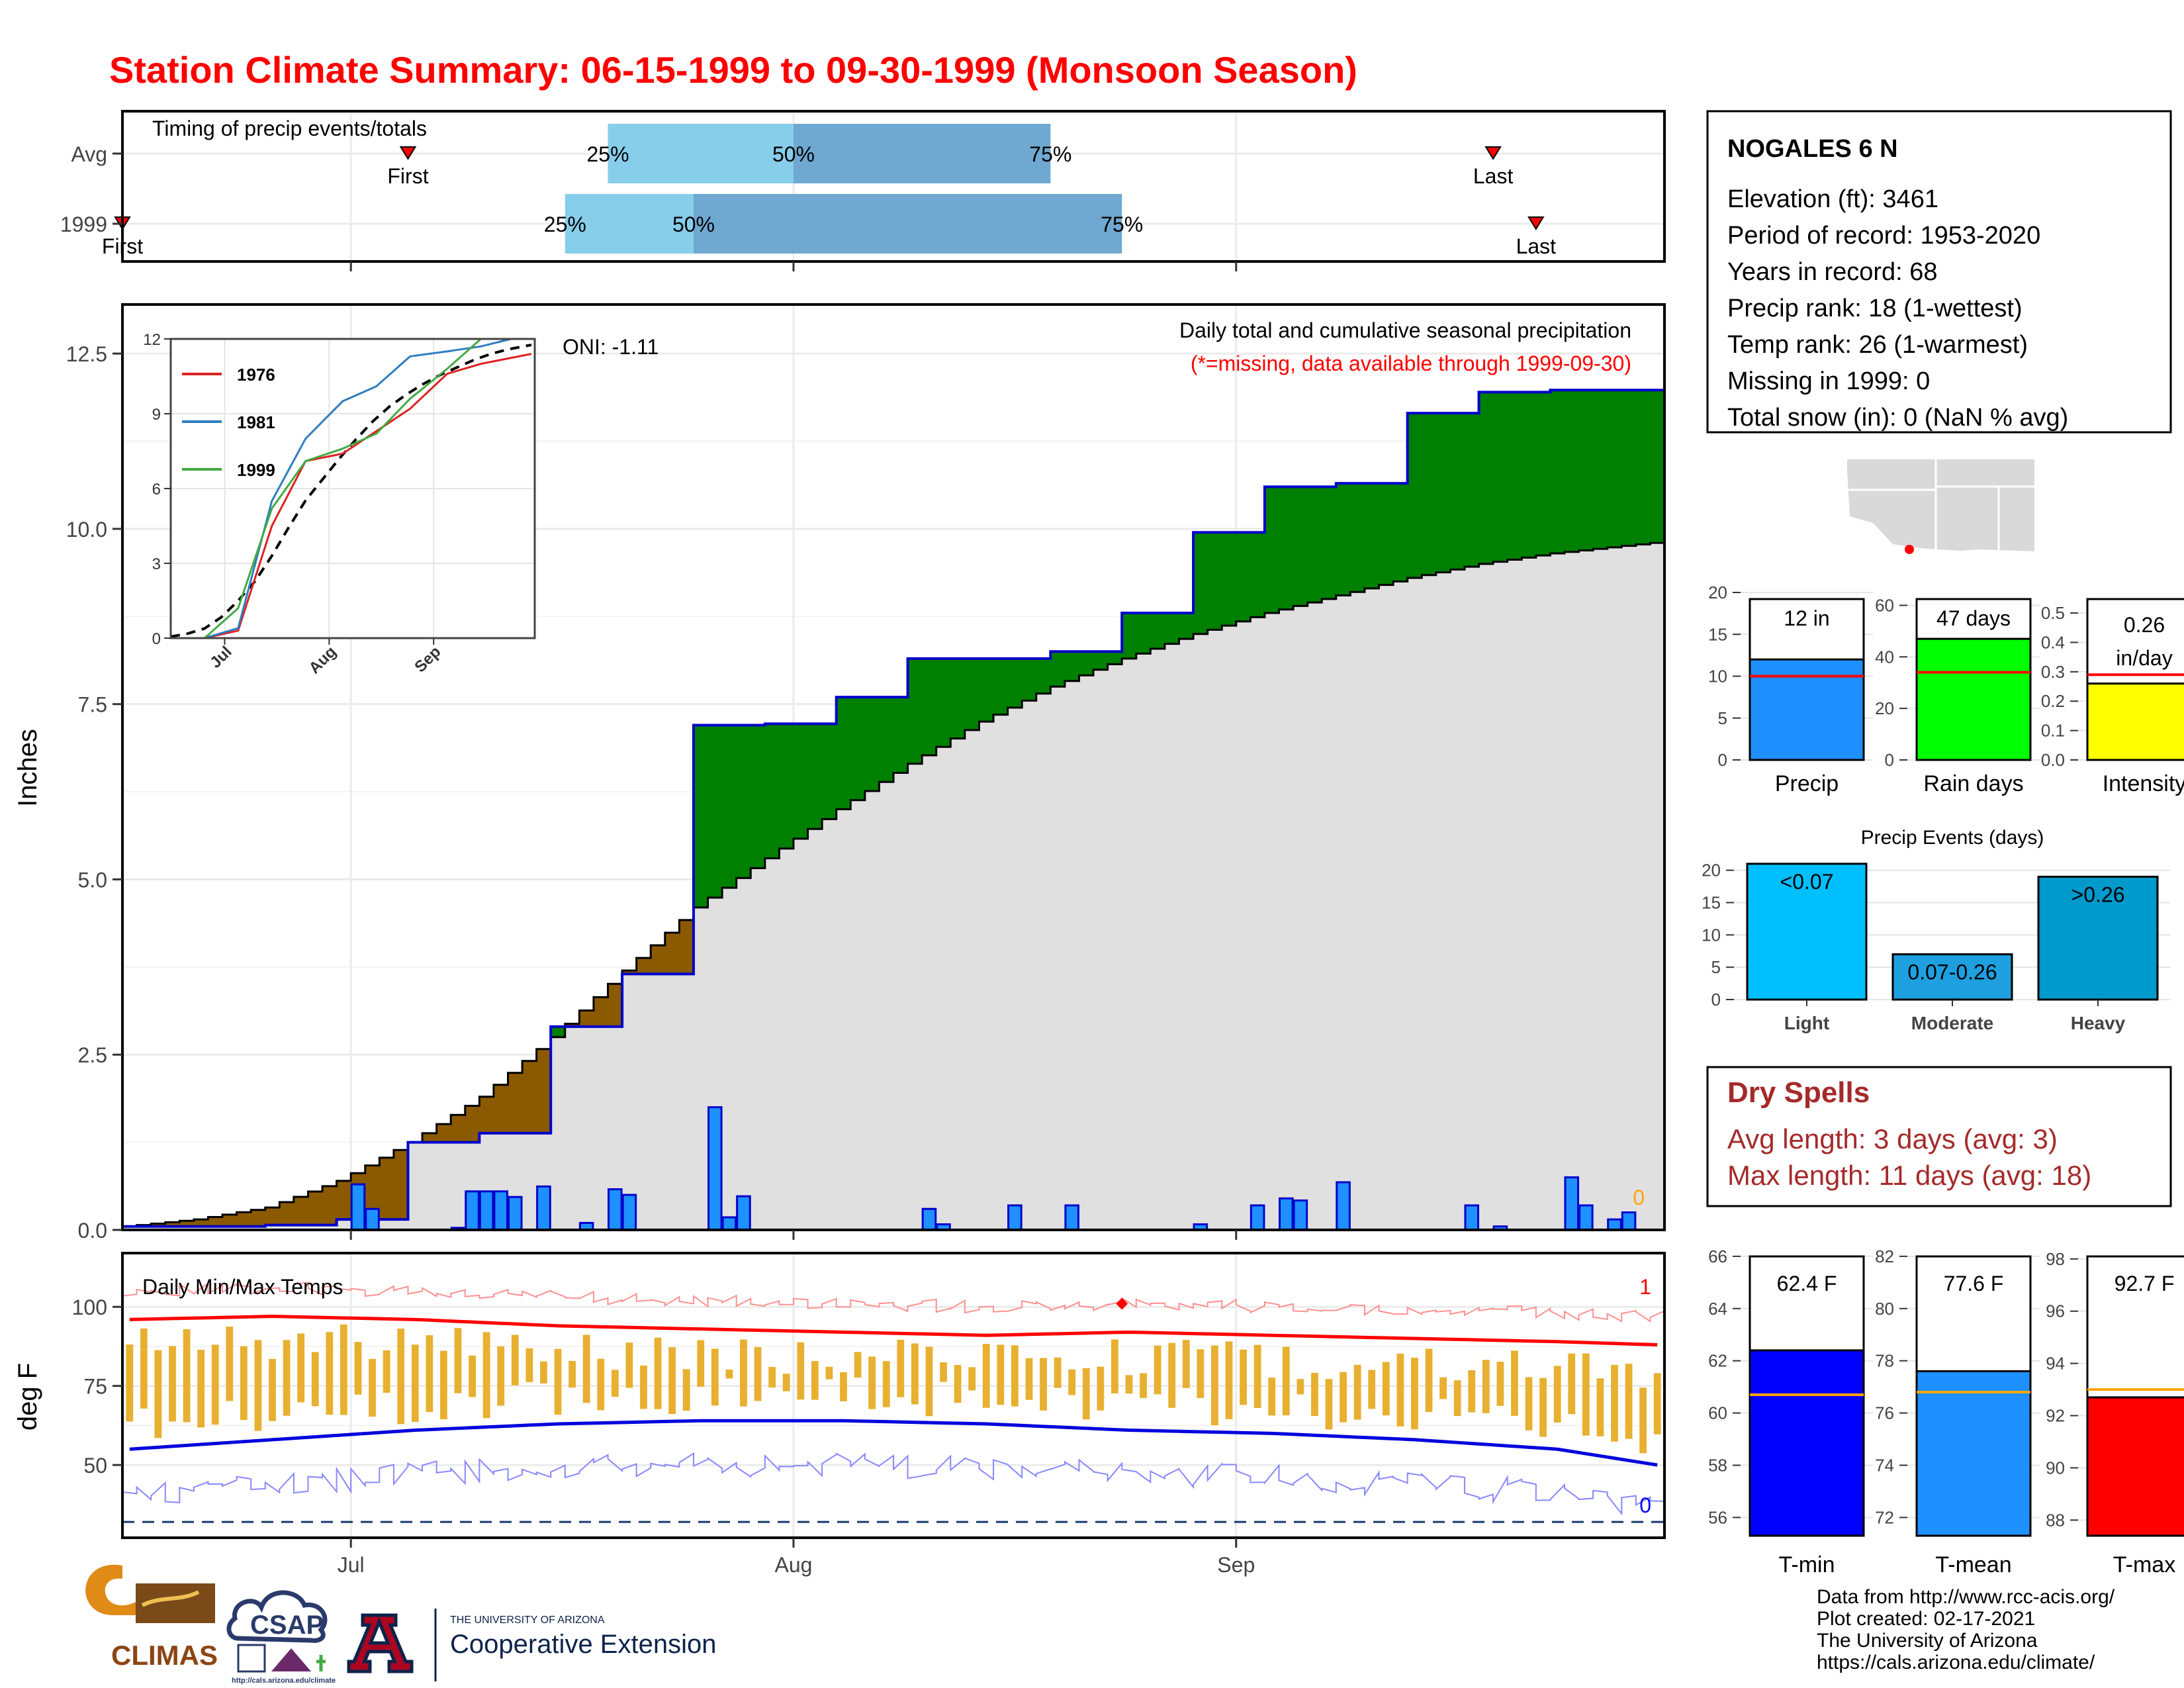  Describe the element at coordinates (1974, 1453) in the screenshot. I see `temp-bar-value` at that location.